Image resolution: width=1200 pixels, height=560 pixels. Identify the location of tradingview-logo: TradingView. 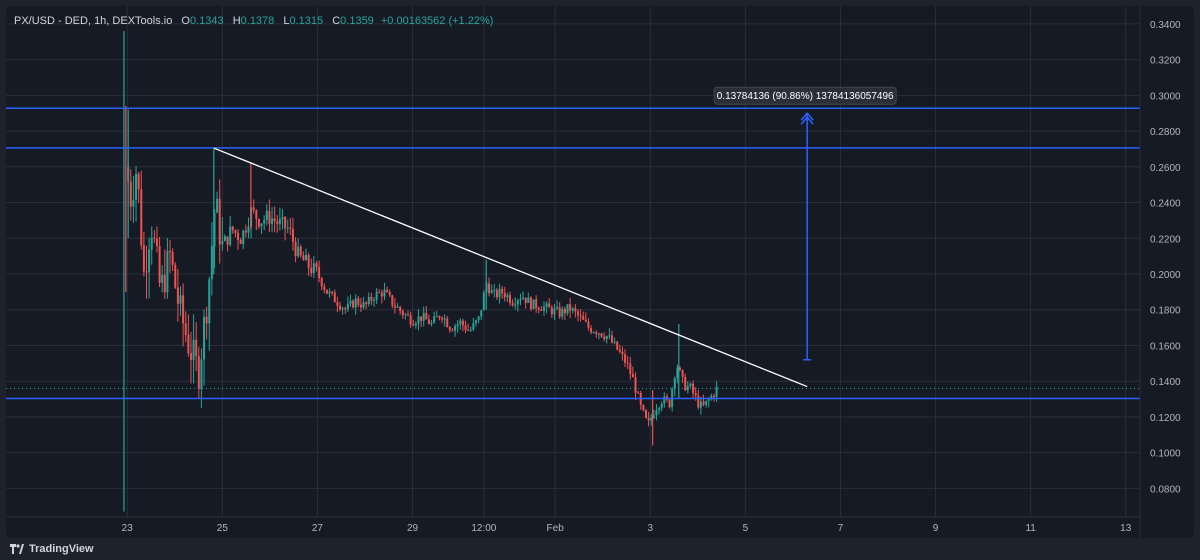
(52, 549).